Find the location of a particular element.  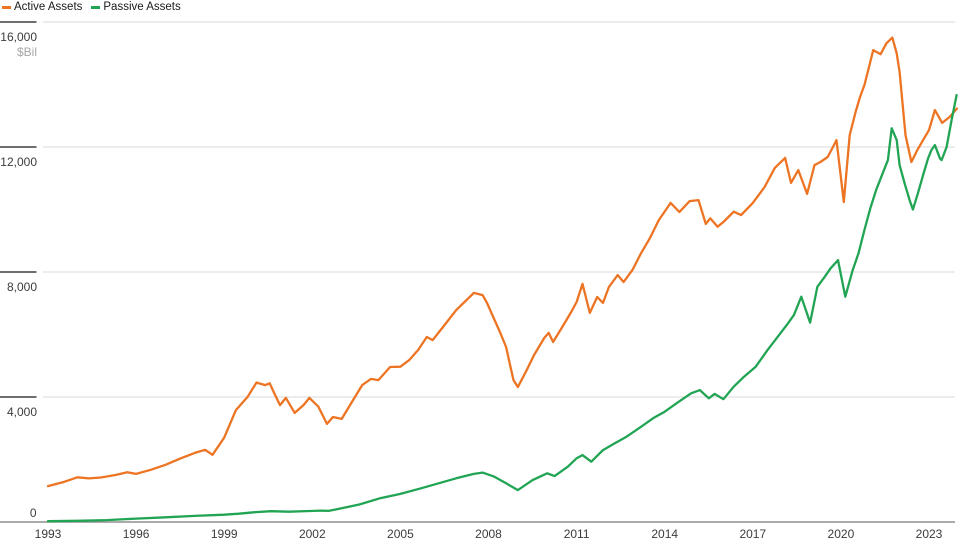

passive-assets-line-icon is located at coordinates (96, 7).